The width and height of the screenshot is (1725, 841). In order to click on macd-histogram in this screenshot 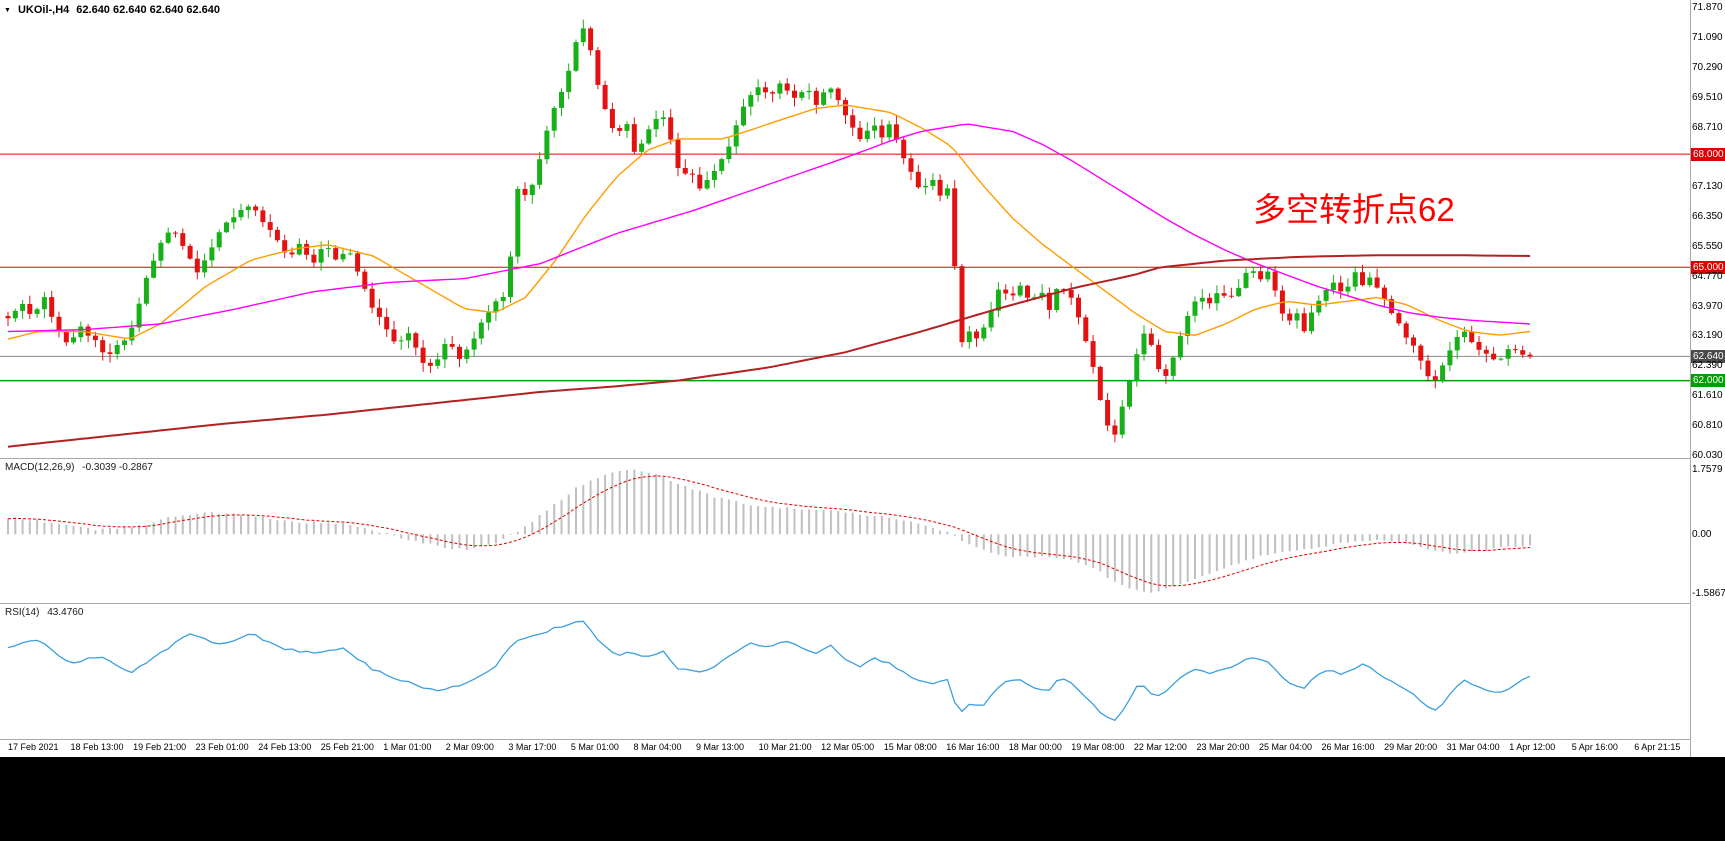, I will do `click(769, 531)`.